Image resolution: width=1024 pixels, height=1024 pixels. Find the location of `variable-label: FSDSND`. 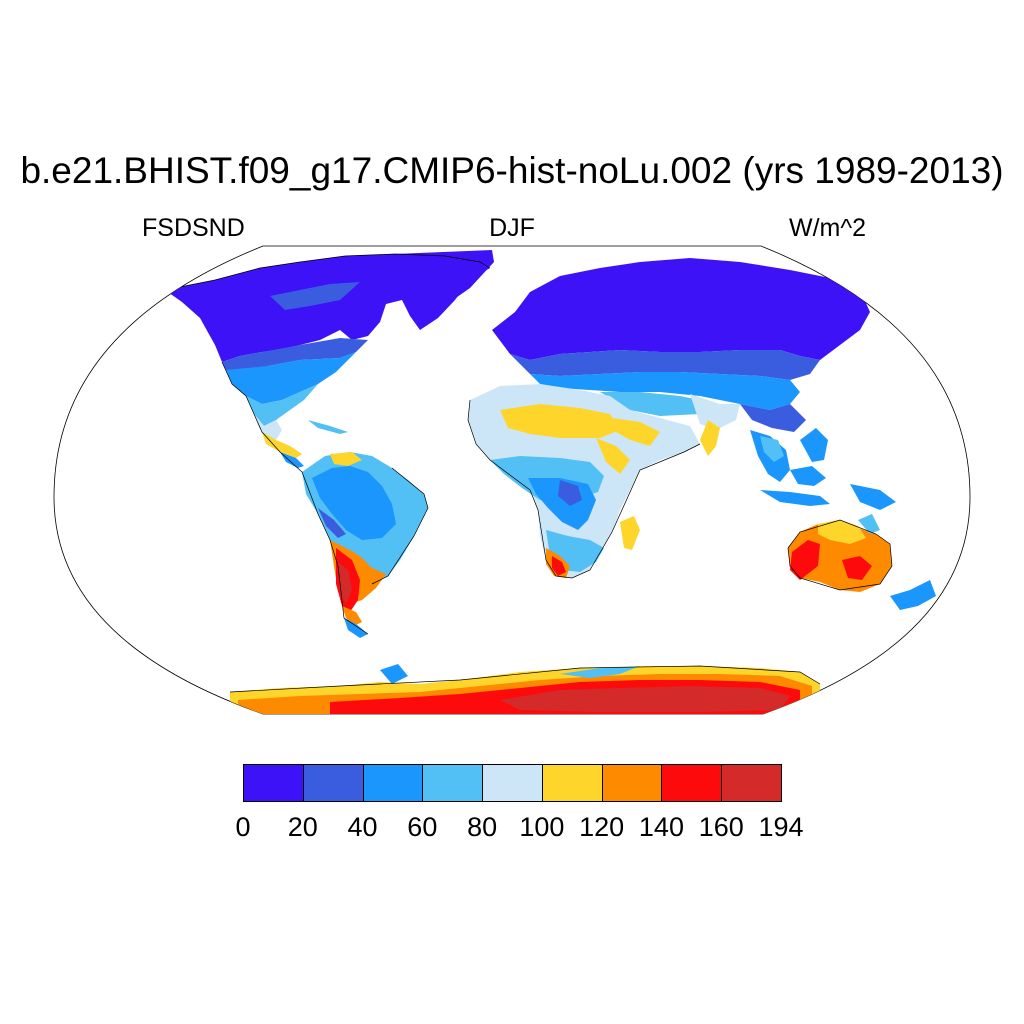

variable-label: FSDSND is located at coordinates (193, 228).